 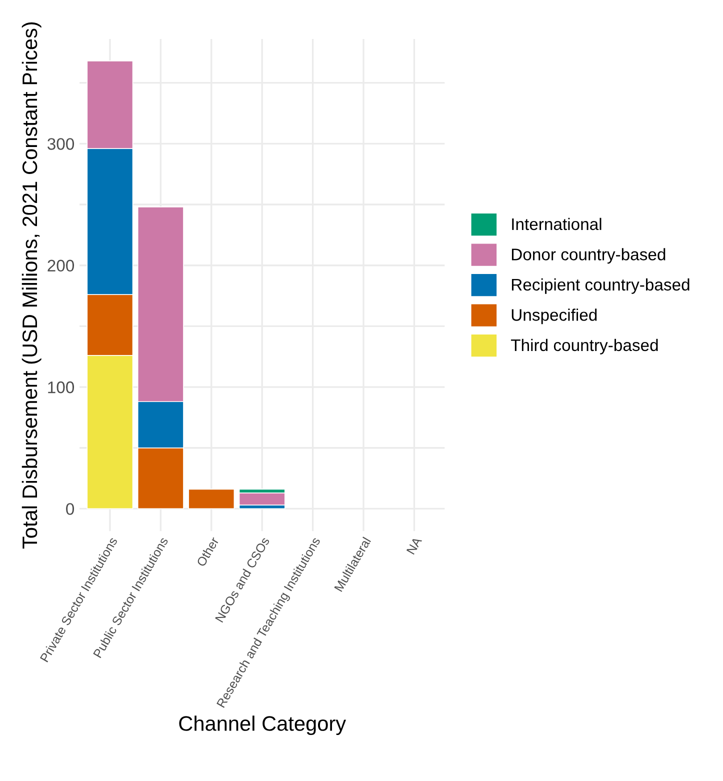 What do you see at coordinates (70, 509) in the screenshot?
I see `y-tick-label: 0` at bounding box center [70, 509].